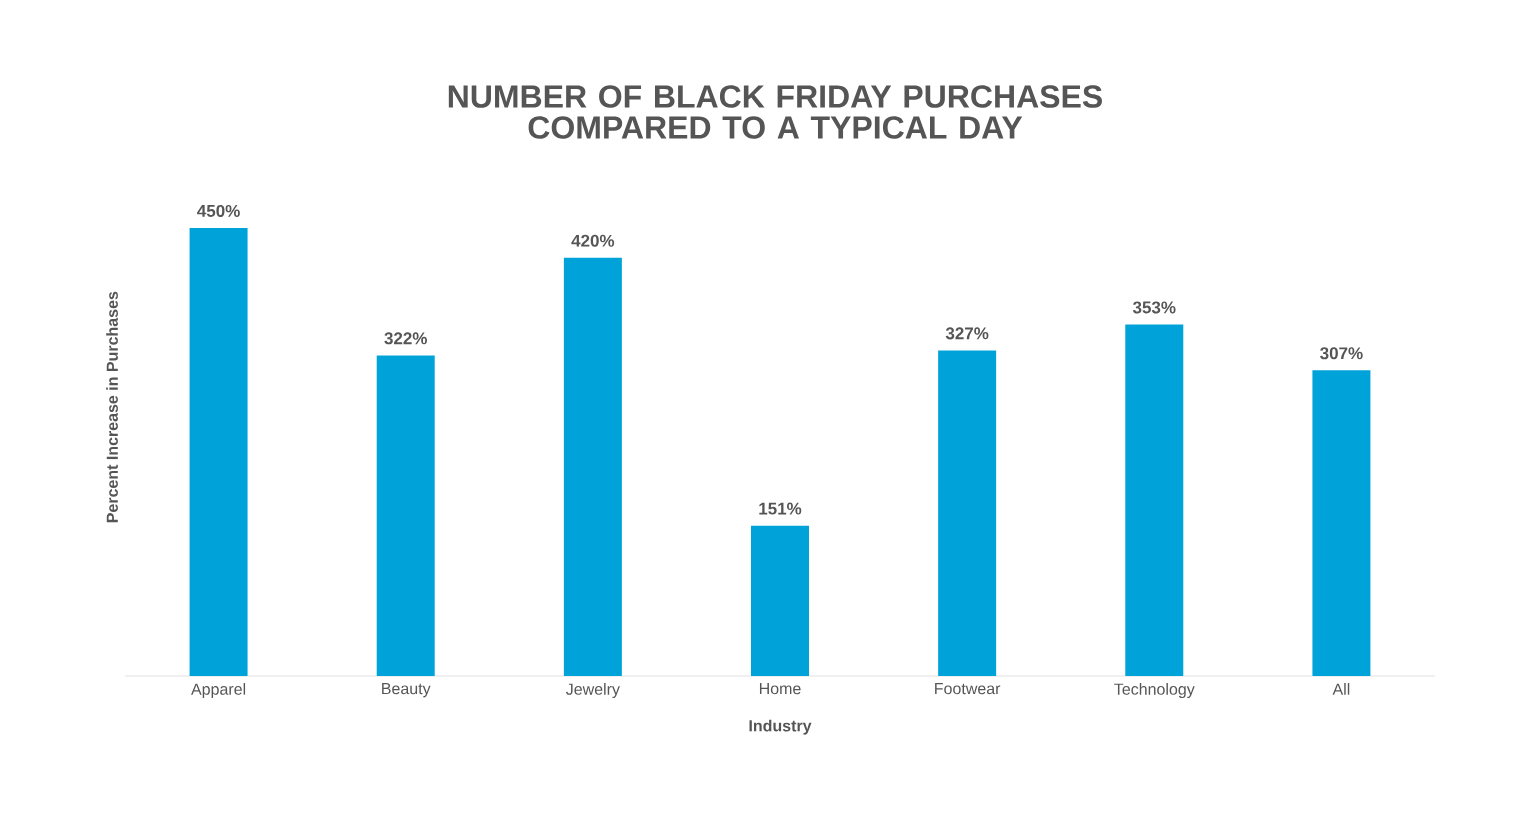 This screenshot has height=815, width=1536. What do you see at coordinates (112, 407) in the screenshot?
I see `y-axis-title: Percent Increase in Purchases` at bounding box center [112, 407].